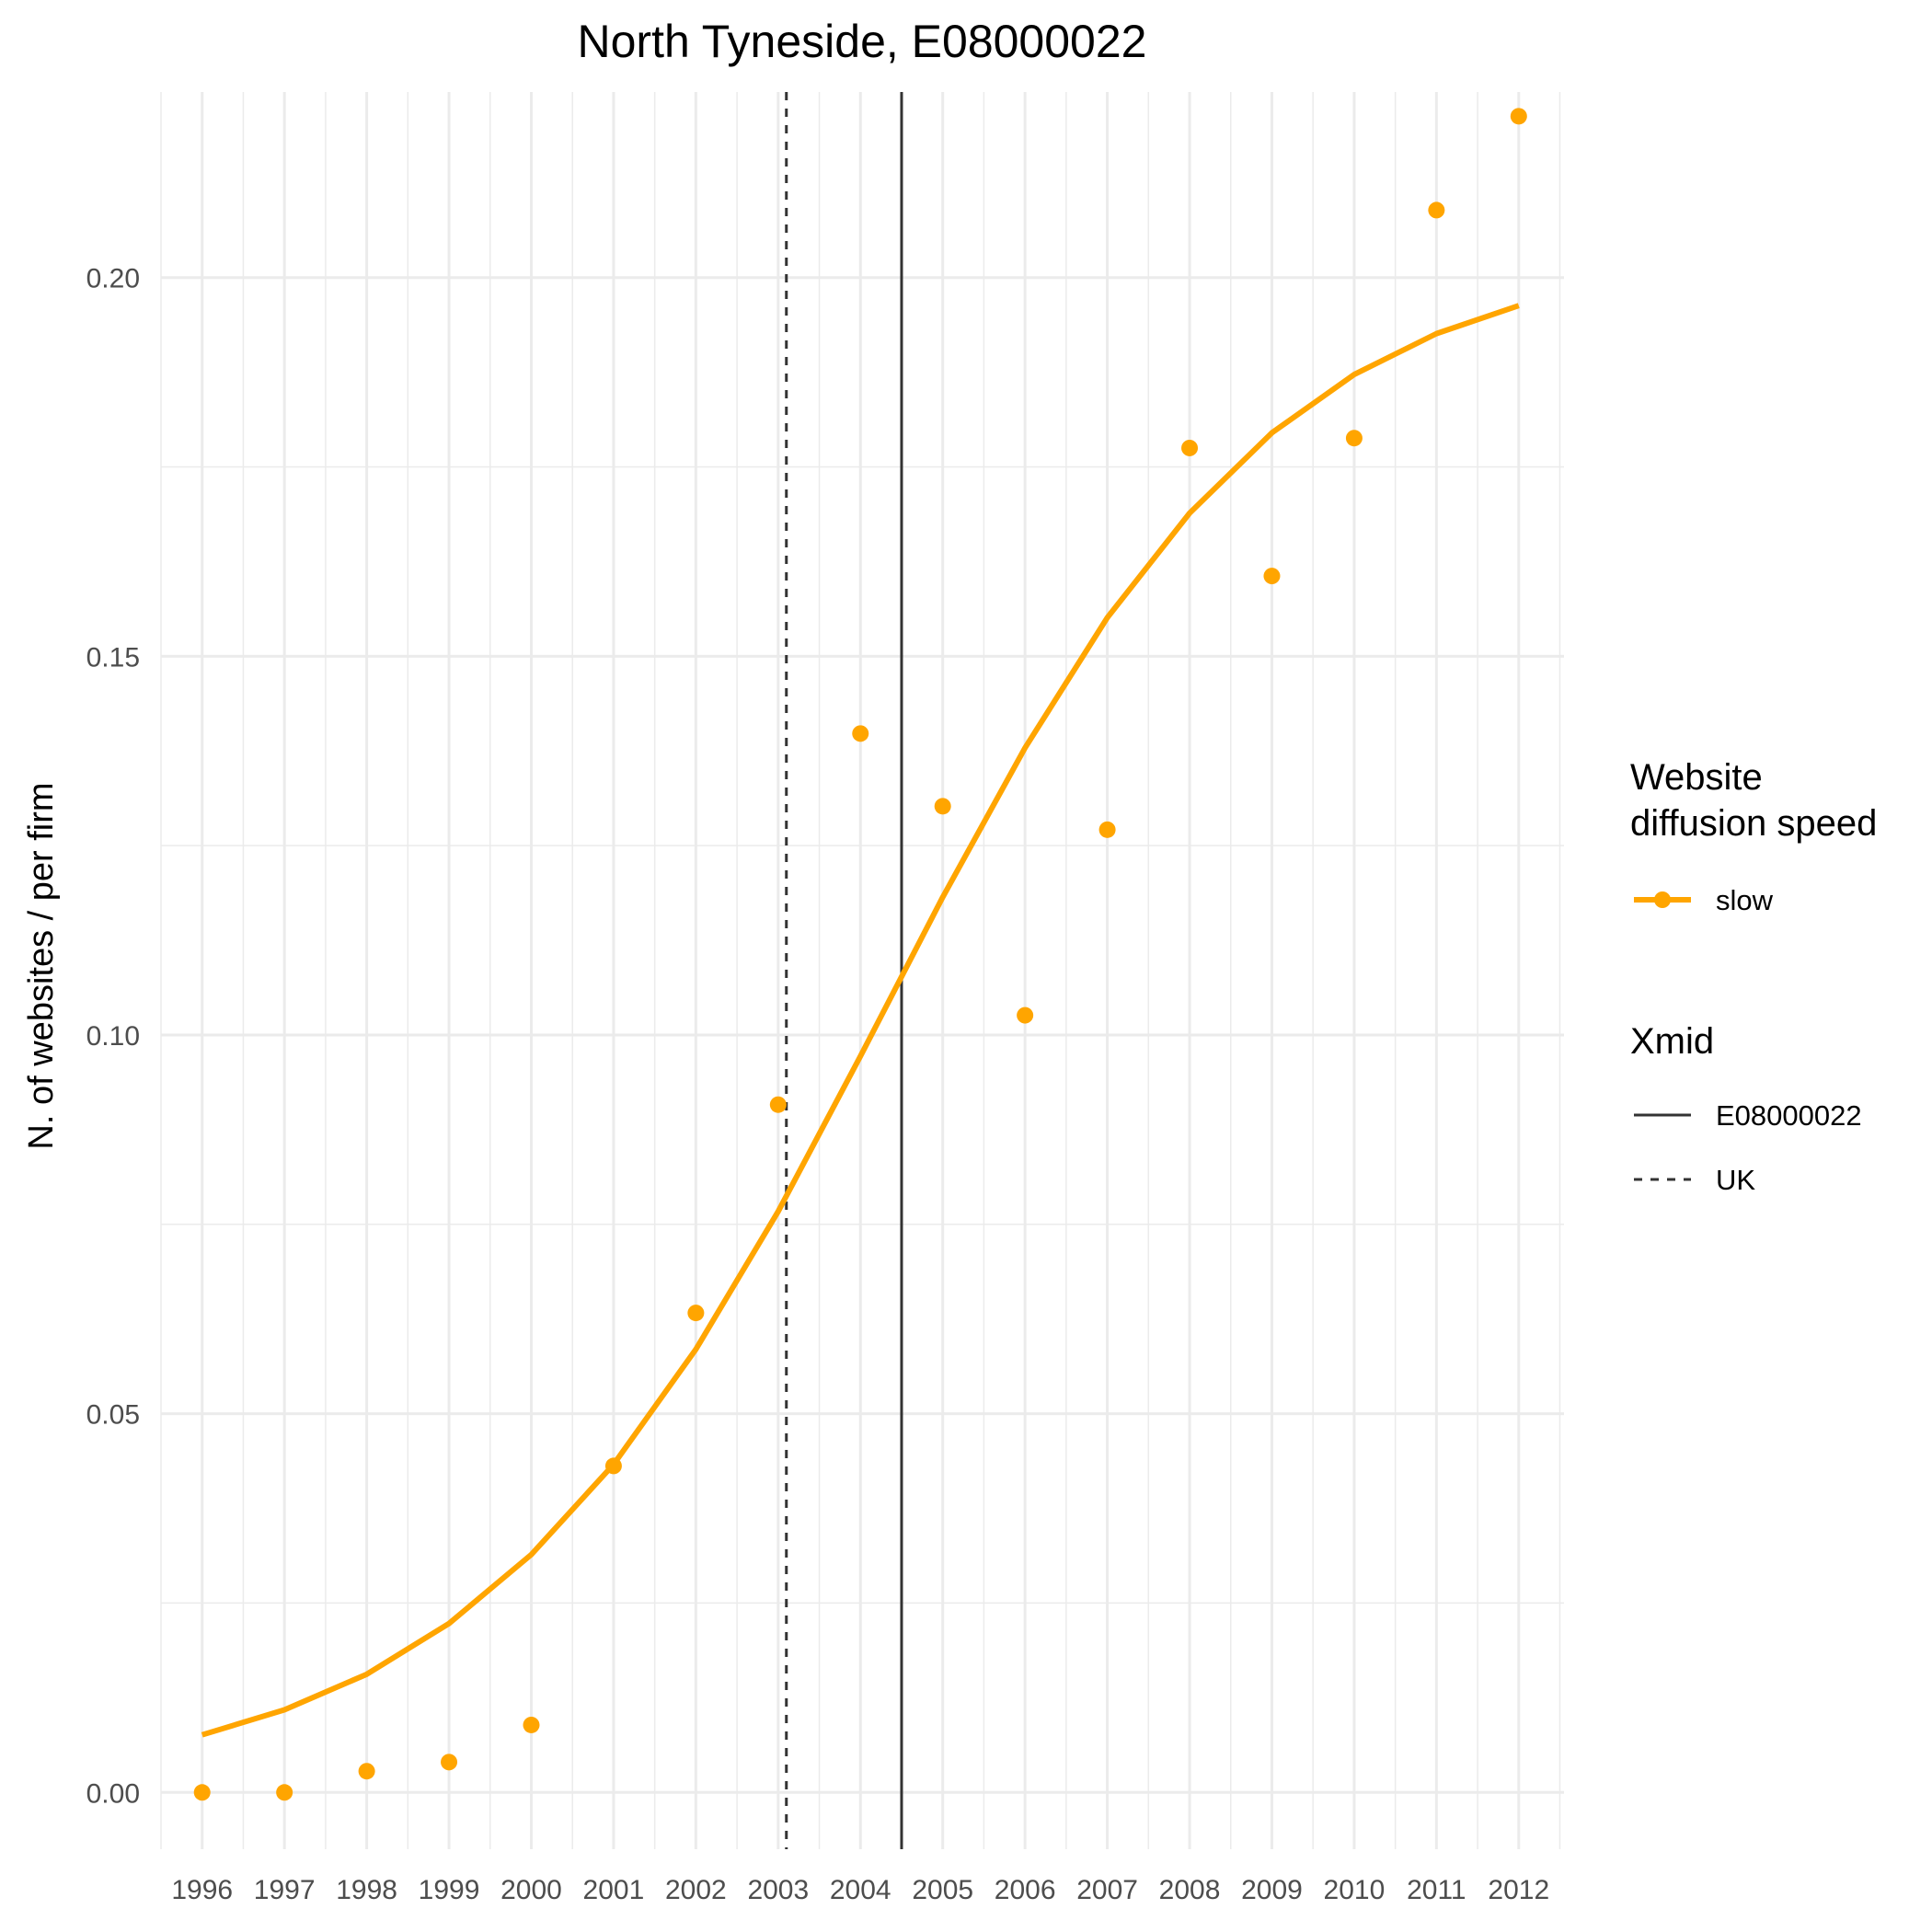 The height and width of the screenshot is (1932, 1932). I want to click on x-tick-label: 2007, so click(1107, 1890).